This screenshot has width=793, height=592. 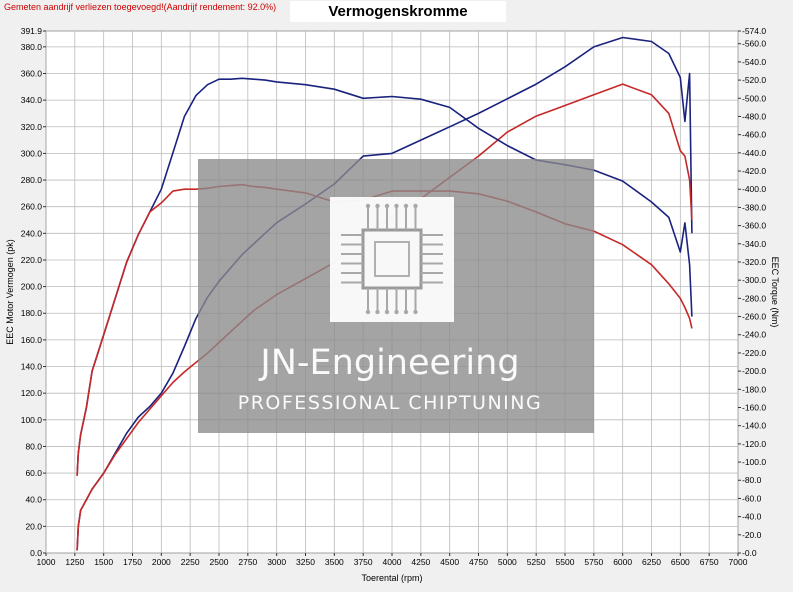 What do you see at coordinates (754, 407) in the screenshot?
I see `tick-label-y-right: -160.0` at bounding box center [754, 407].